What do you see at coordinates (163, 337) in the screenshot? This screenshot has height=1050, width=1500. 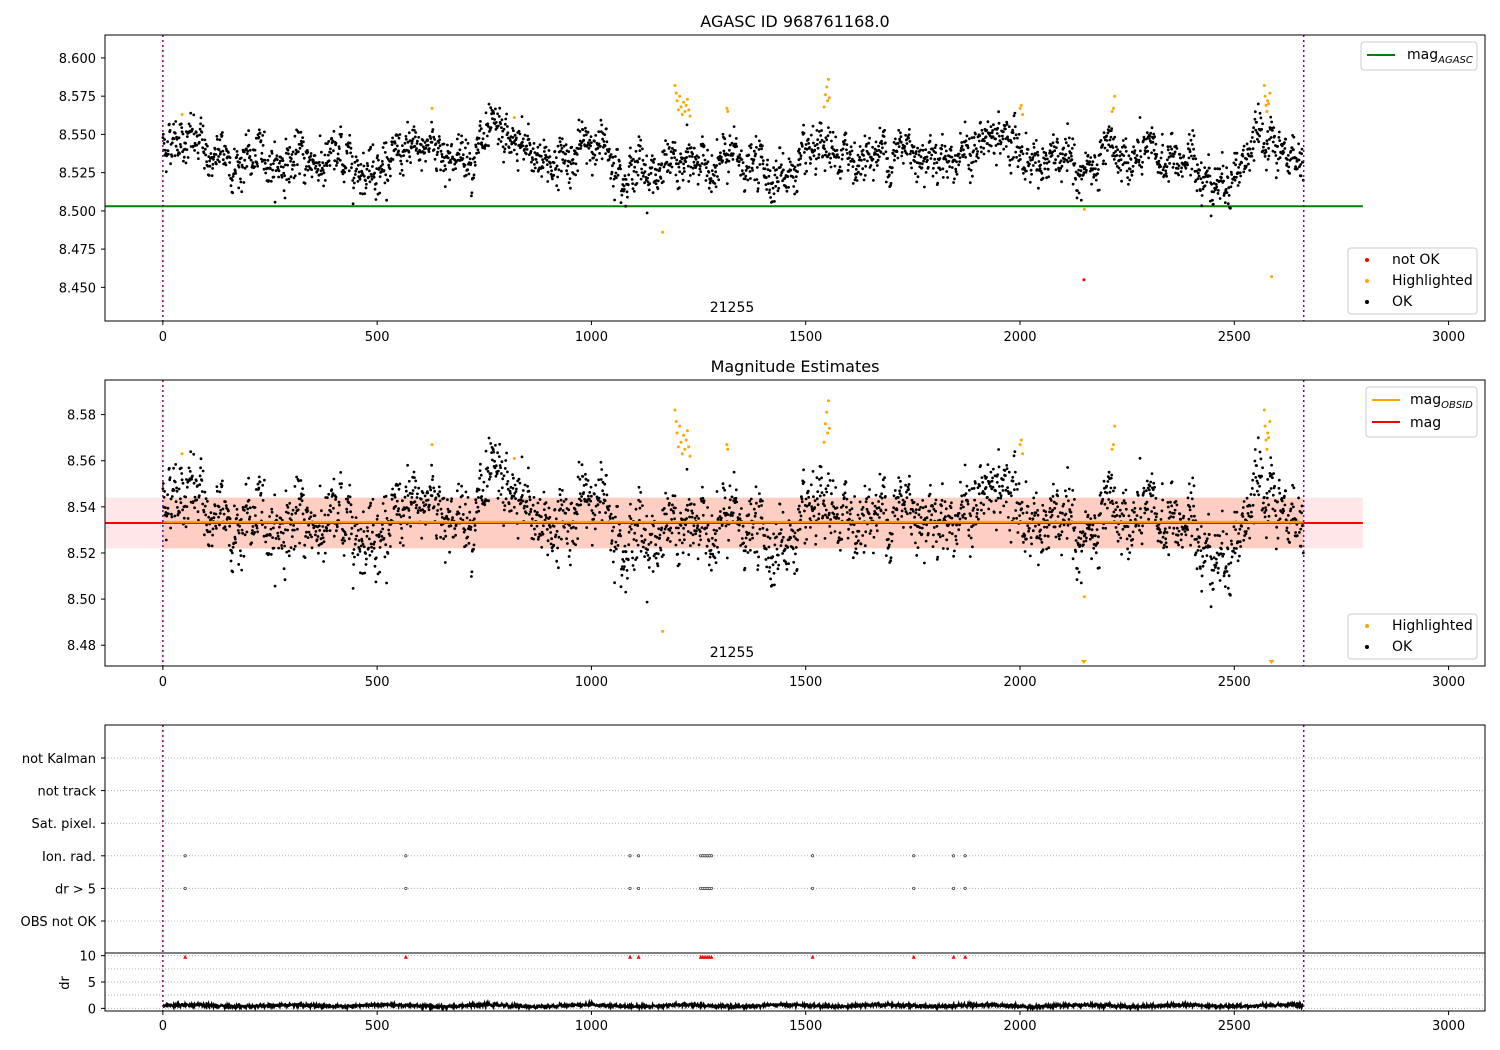 I see `x-tick-label: 0` at bounding box center [163, 337].